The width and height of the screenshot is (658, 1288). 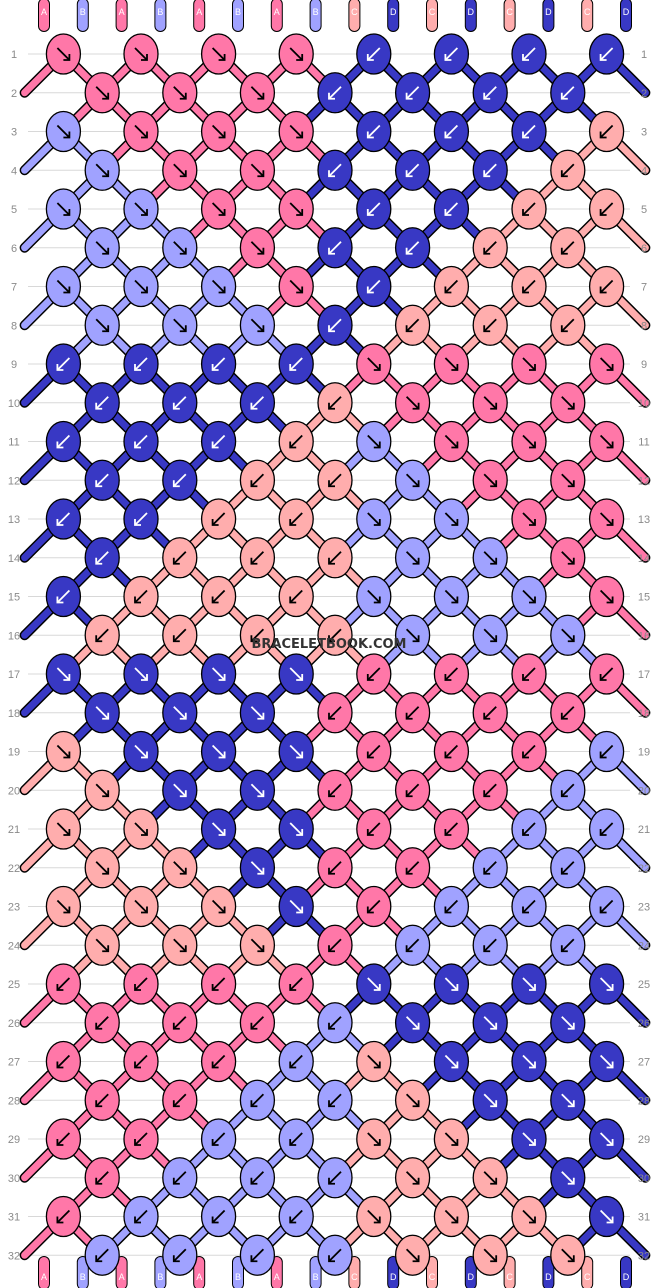 What do you see at coordinates (14, 830) in the screenshot?
I see `row-number-left: 21` at bounding box center [14, 830].